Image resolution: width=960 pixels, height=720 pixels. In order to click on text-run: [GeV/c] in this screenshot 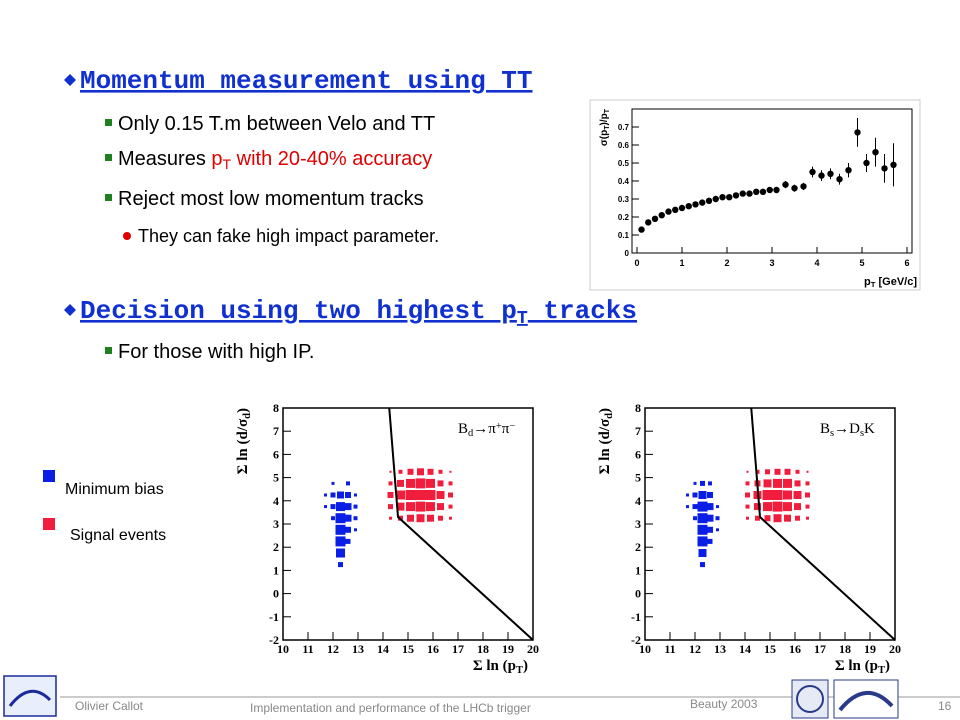, I will do `click(896, 282)`.